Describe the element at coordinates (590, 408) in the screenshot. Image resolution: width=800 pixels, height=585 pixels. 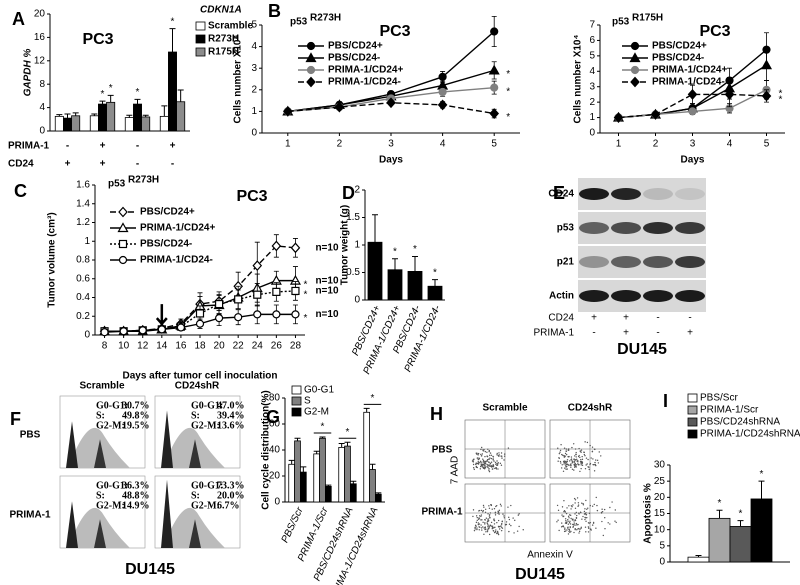
I see `column-label: CD24shR` at that location.